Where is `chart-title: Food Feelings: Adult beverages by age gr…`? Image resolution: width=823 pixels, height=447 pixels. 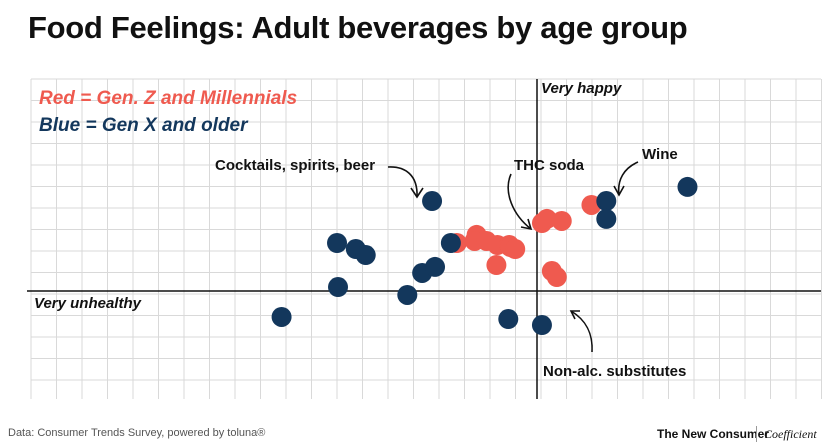 chart-title: Food Feelings: Adult beverages by age gr… is located at coordinates (358, 27).